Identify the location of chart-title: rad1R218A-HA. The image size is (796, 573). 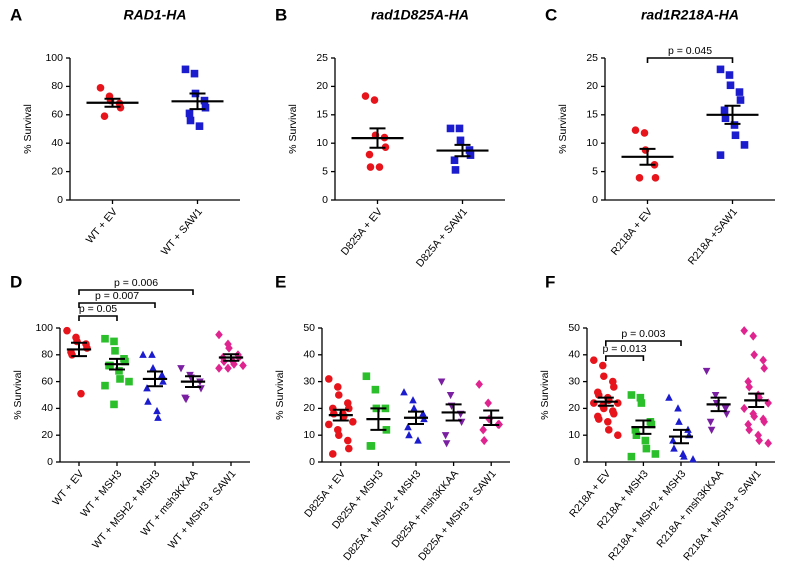
(690, 15).